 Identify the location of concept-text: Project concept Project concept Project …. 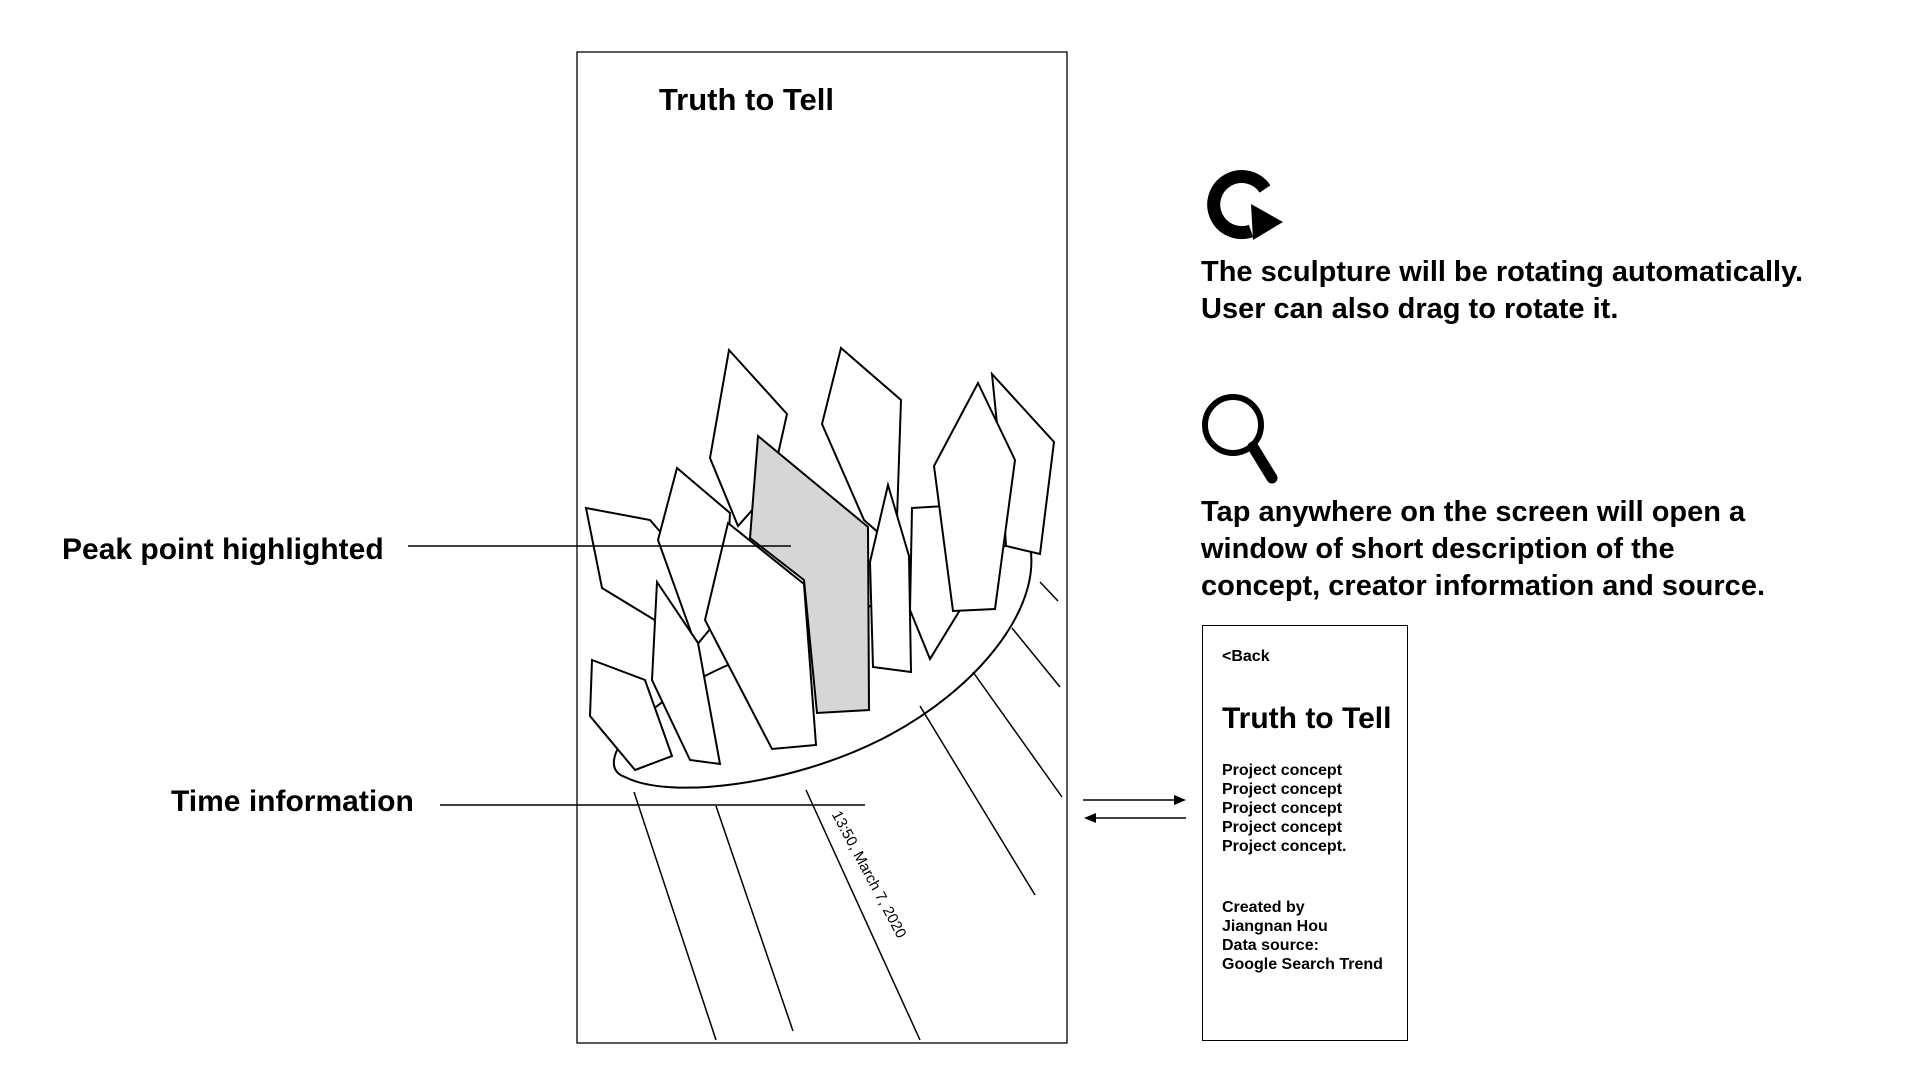
(1284, 808).